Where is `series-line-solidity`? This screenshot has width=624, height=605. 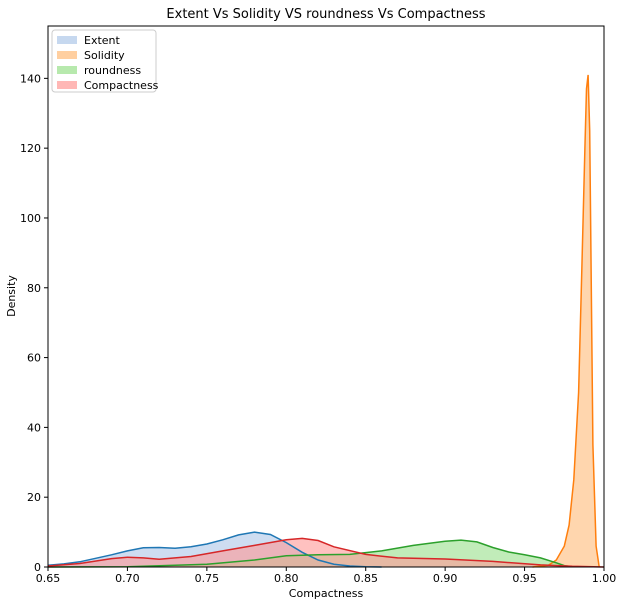 series-line-solidity is located at coordinates (566, 321).